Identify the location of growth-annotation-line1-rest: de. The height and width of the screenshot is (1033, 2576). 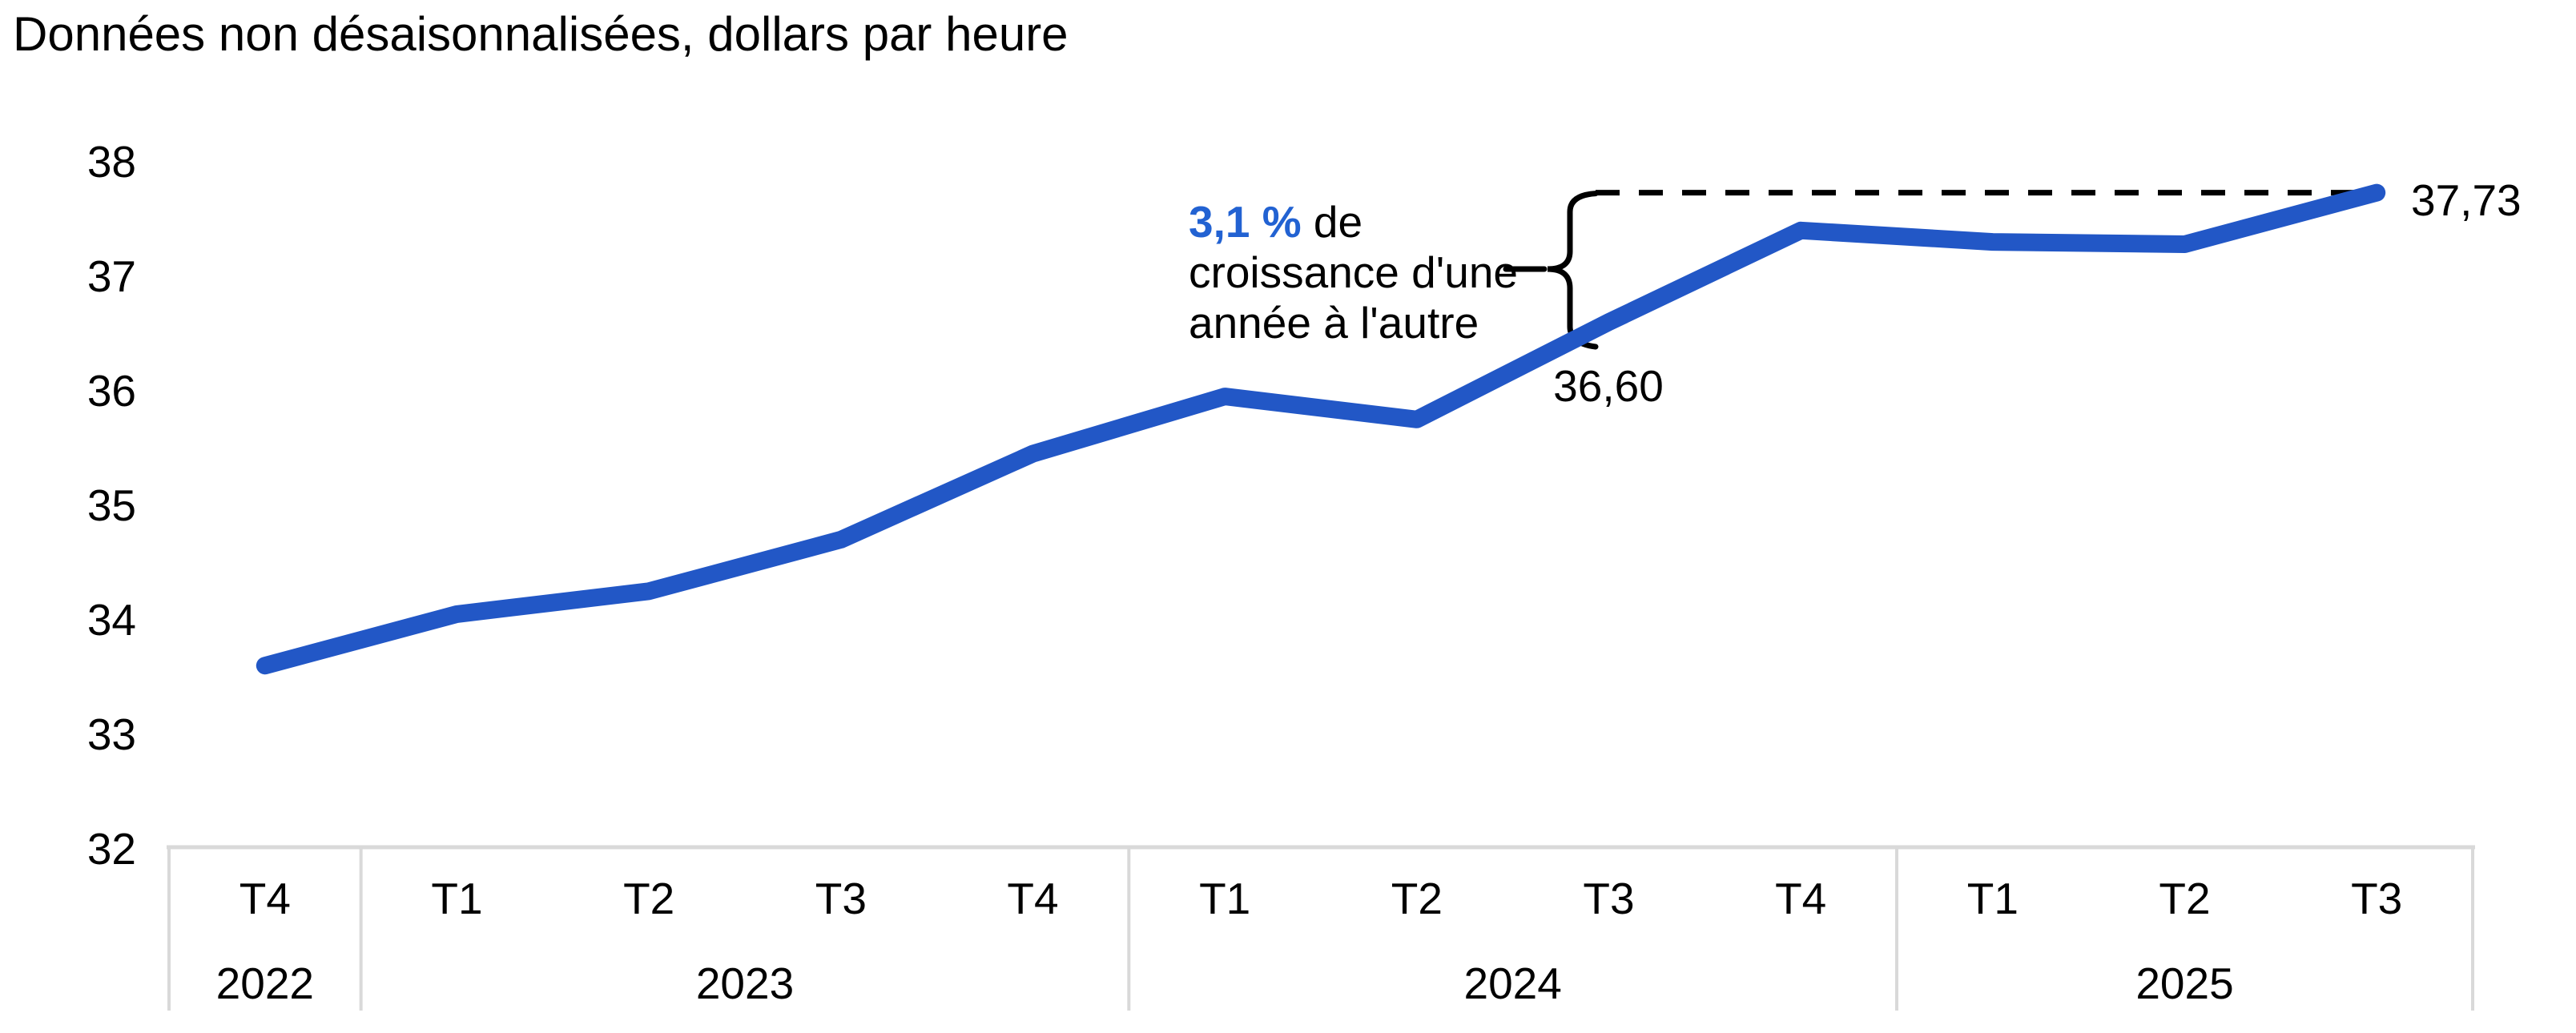
(1332, 222).